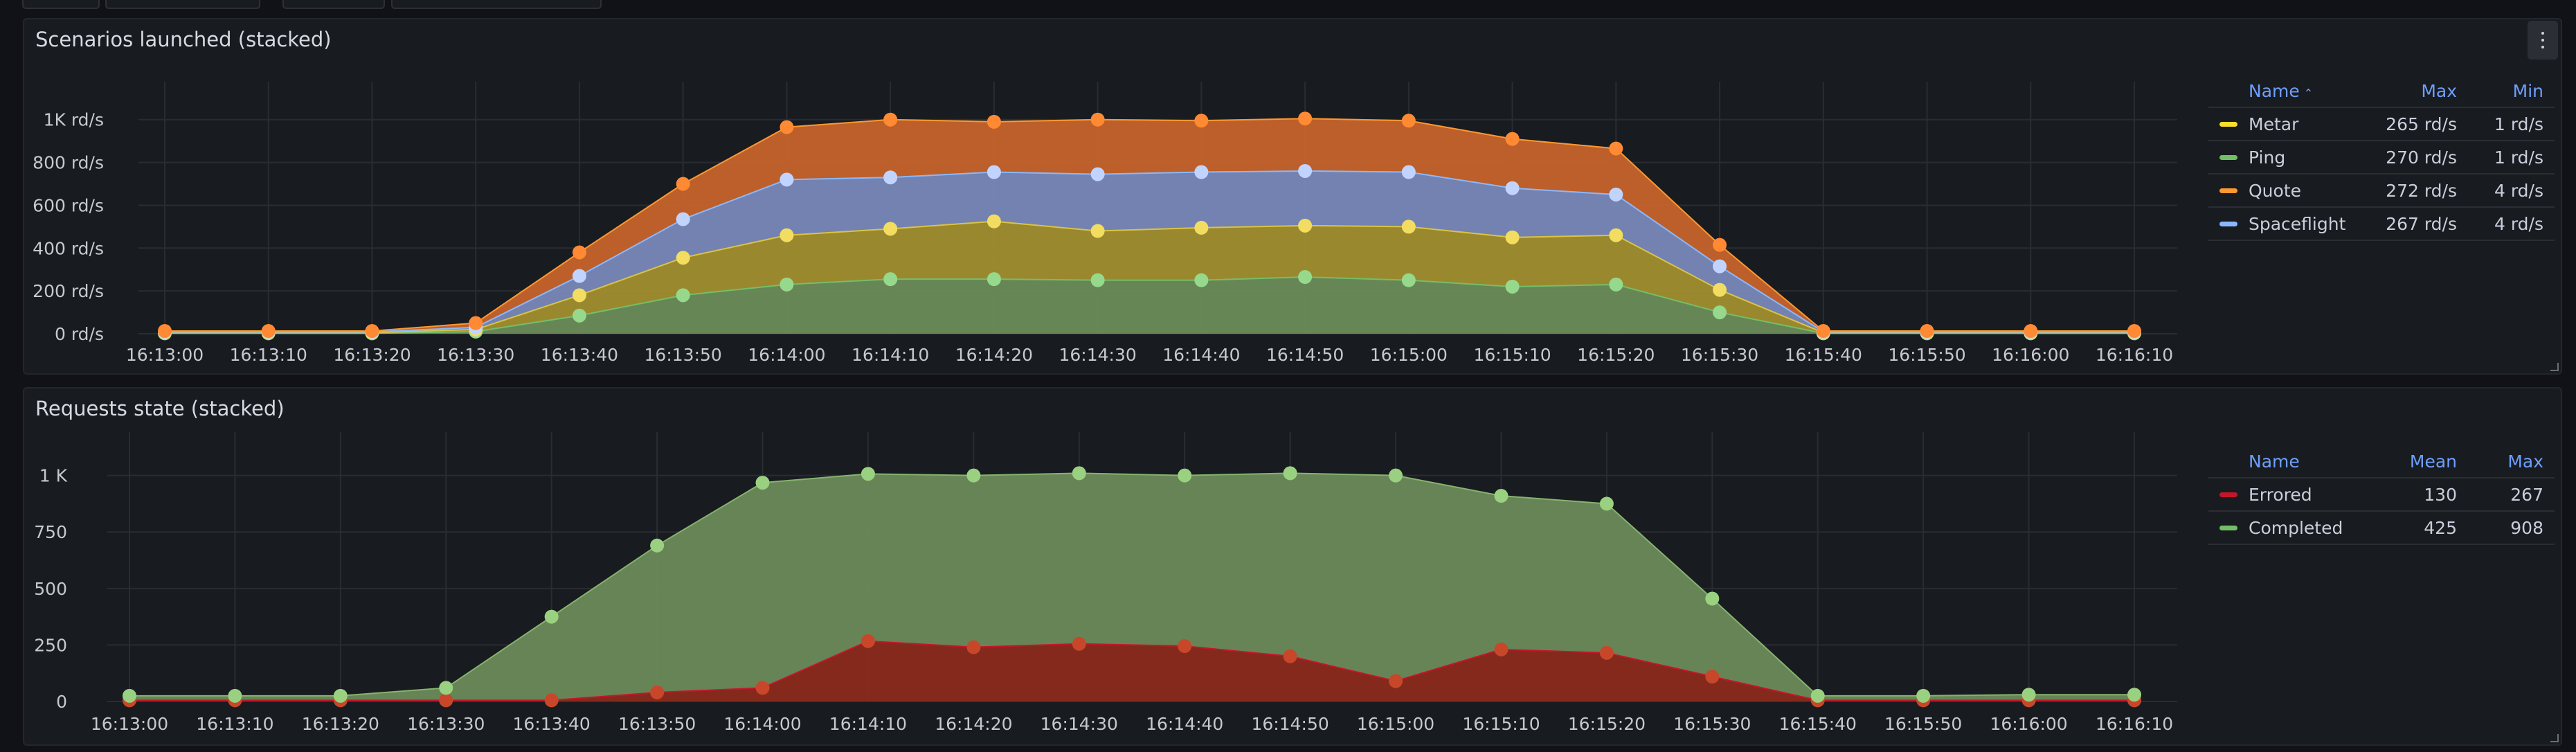  What do you see at coordinates (2381, 124) in the screenshot?
I see `legend-row-metar: Metar 265 rd/s 1 rd/s` at bounding box center [2381, 124].